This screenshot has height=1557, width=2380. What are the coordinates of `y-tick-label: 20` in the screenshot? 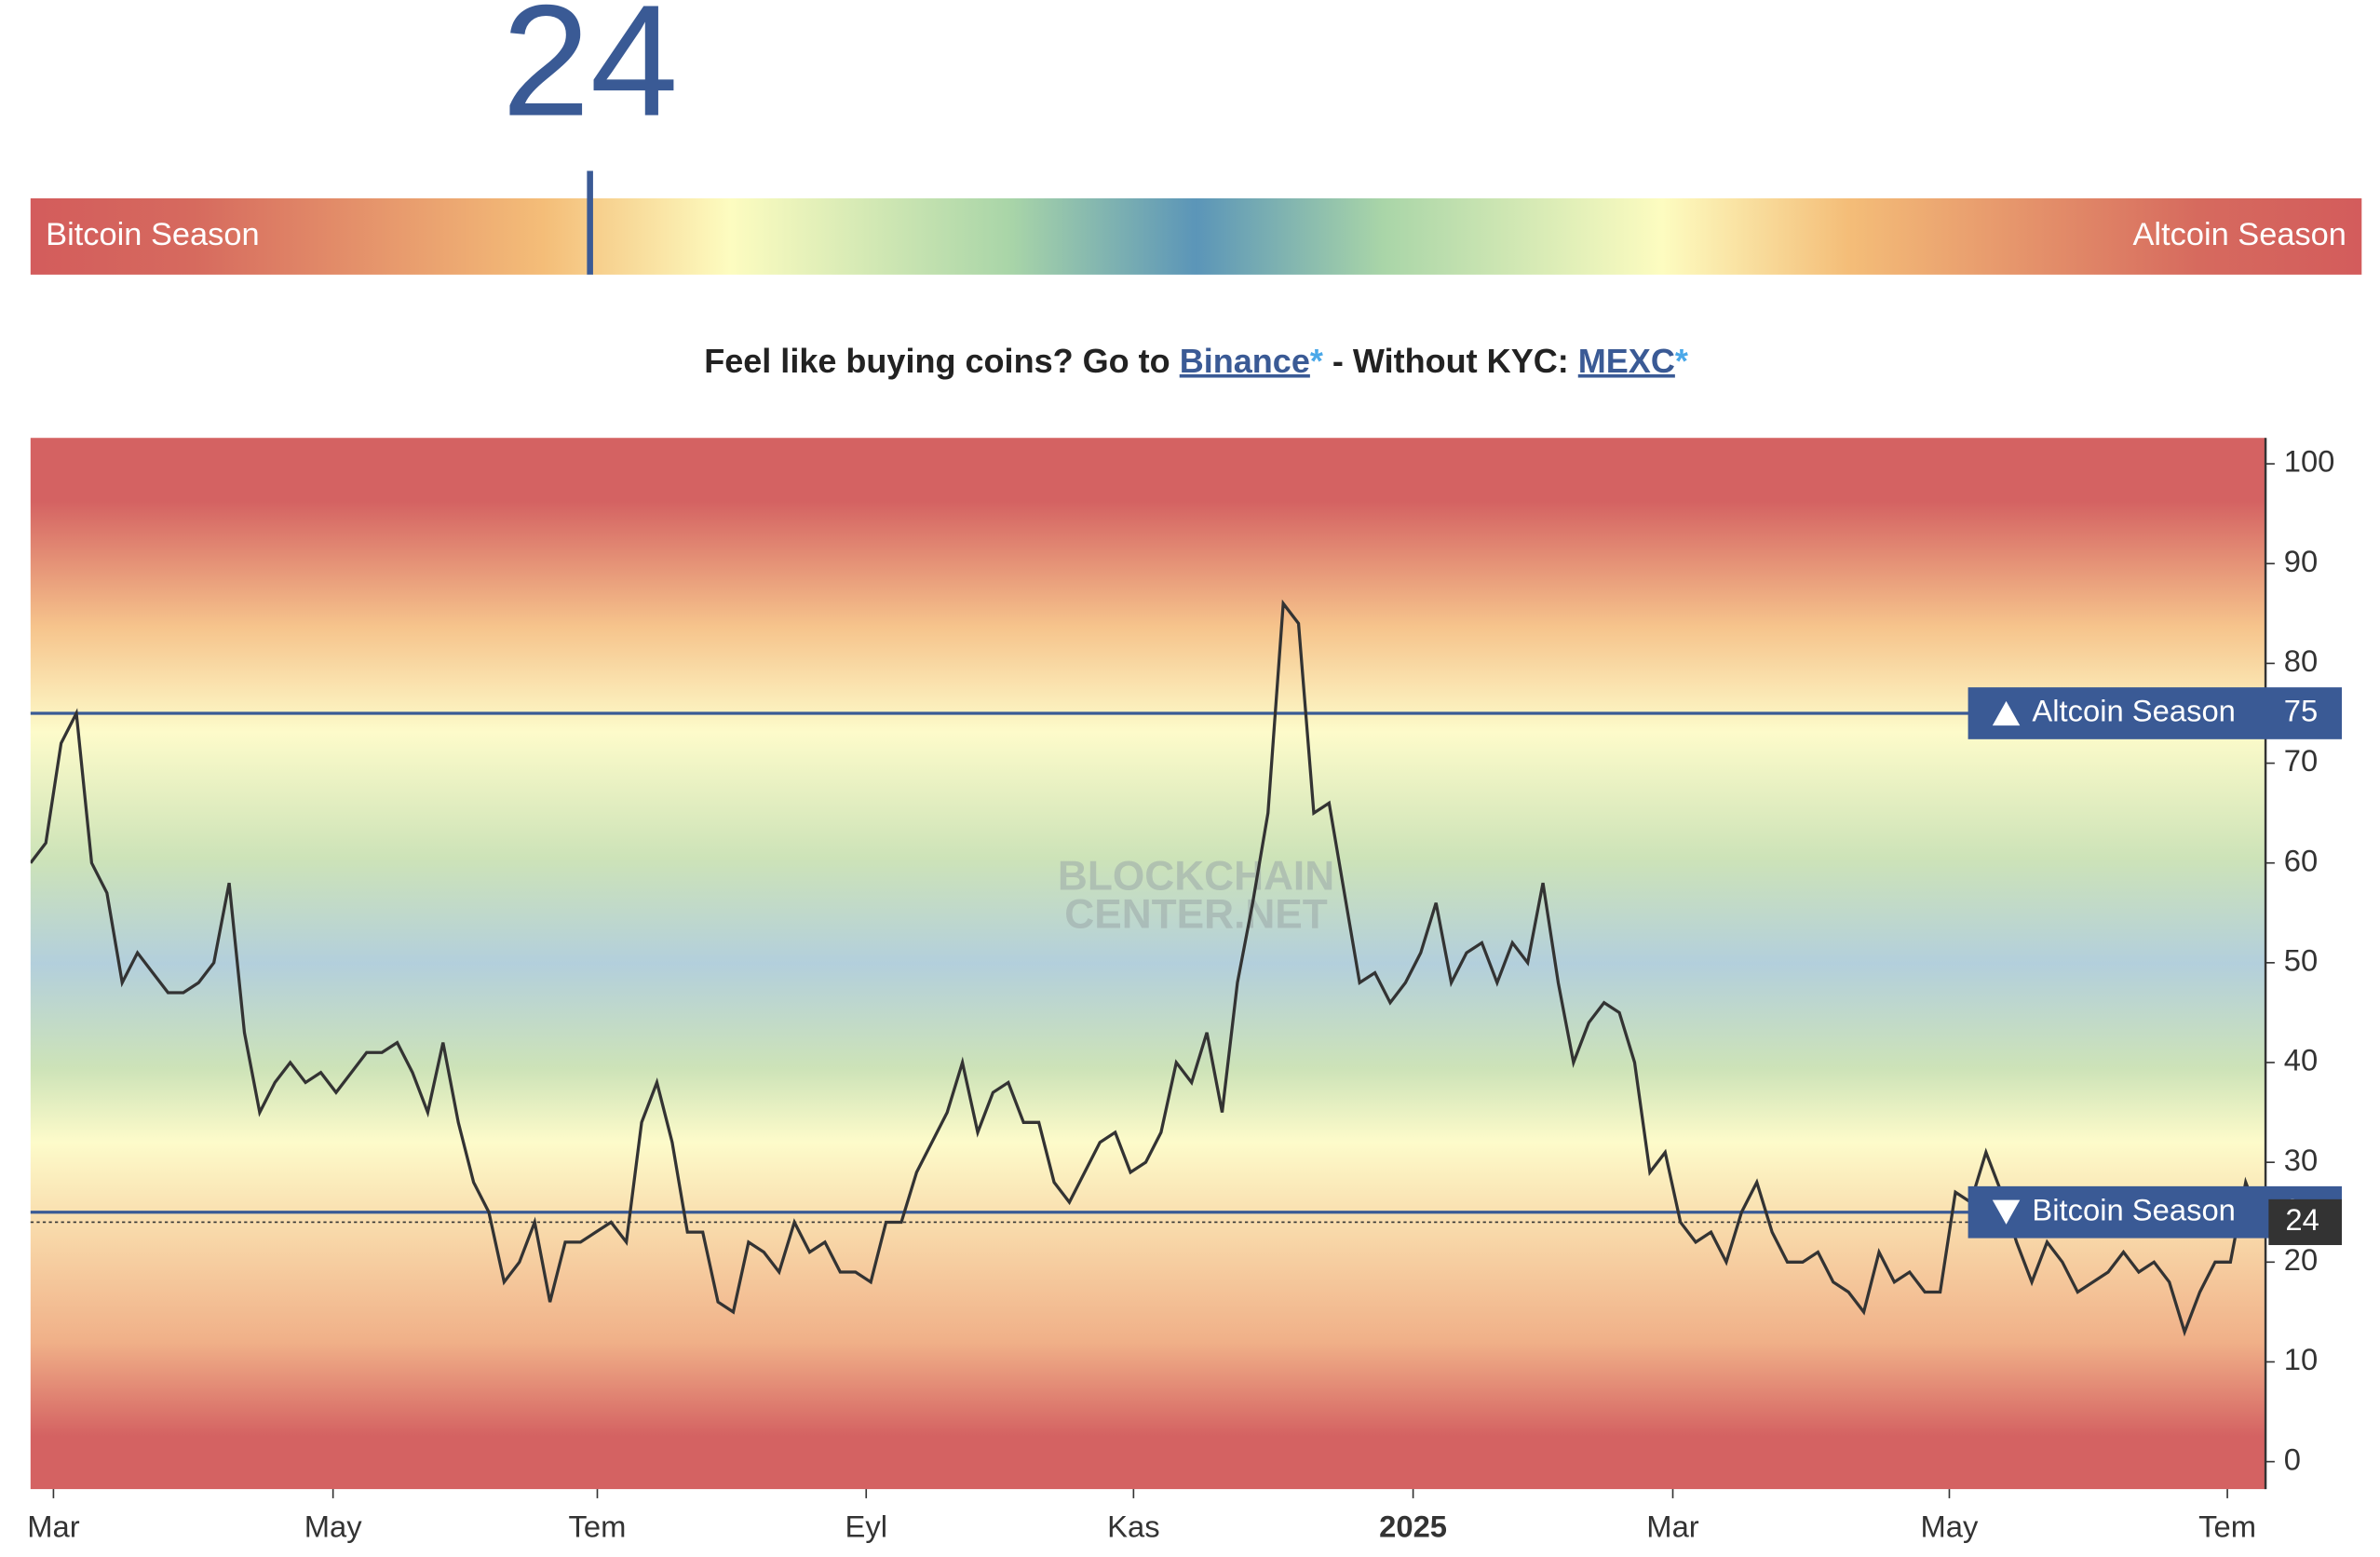 It's located at (2301, 1260).